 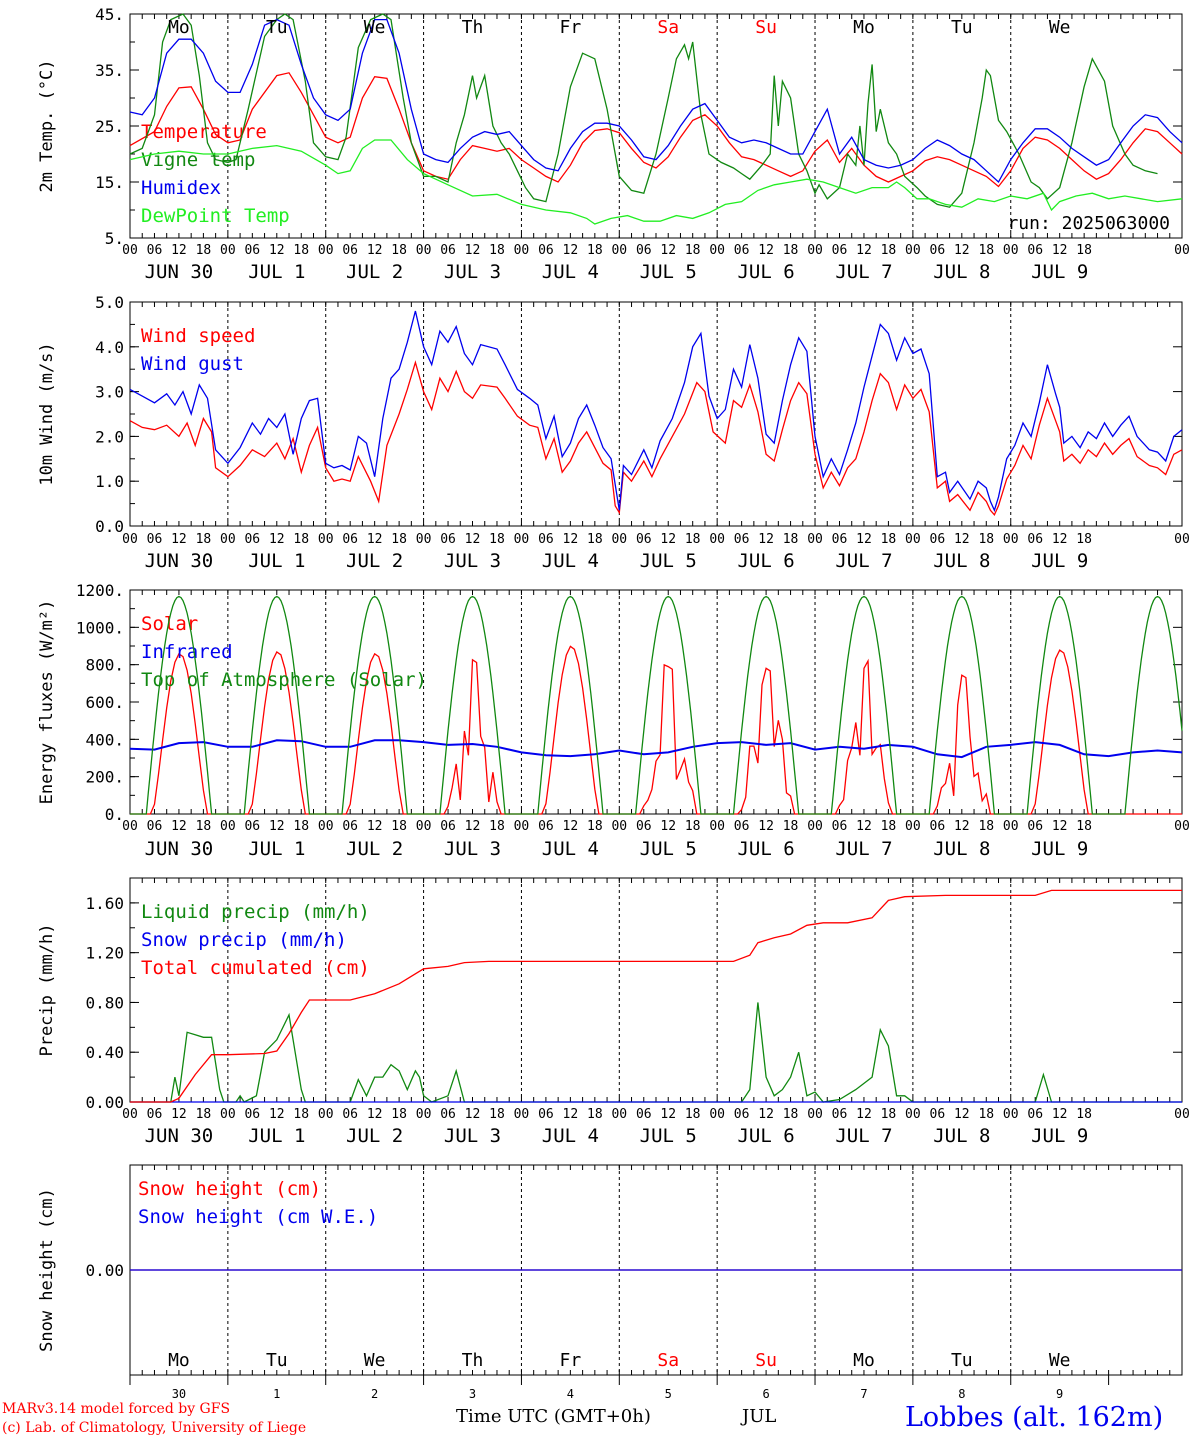 What do you see at coordinates (187, 652) in the screenshot?
I see `legend-entry: Infrared` at bounding box center [187, 652].